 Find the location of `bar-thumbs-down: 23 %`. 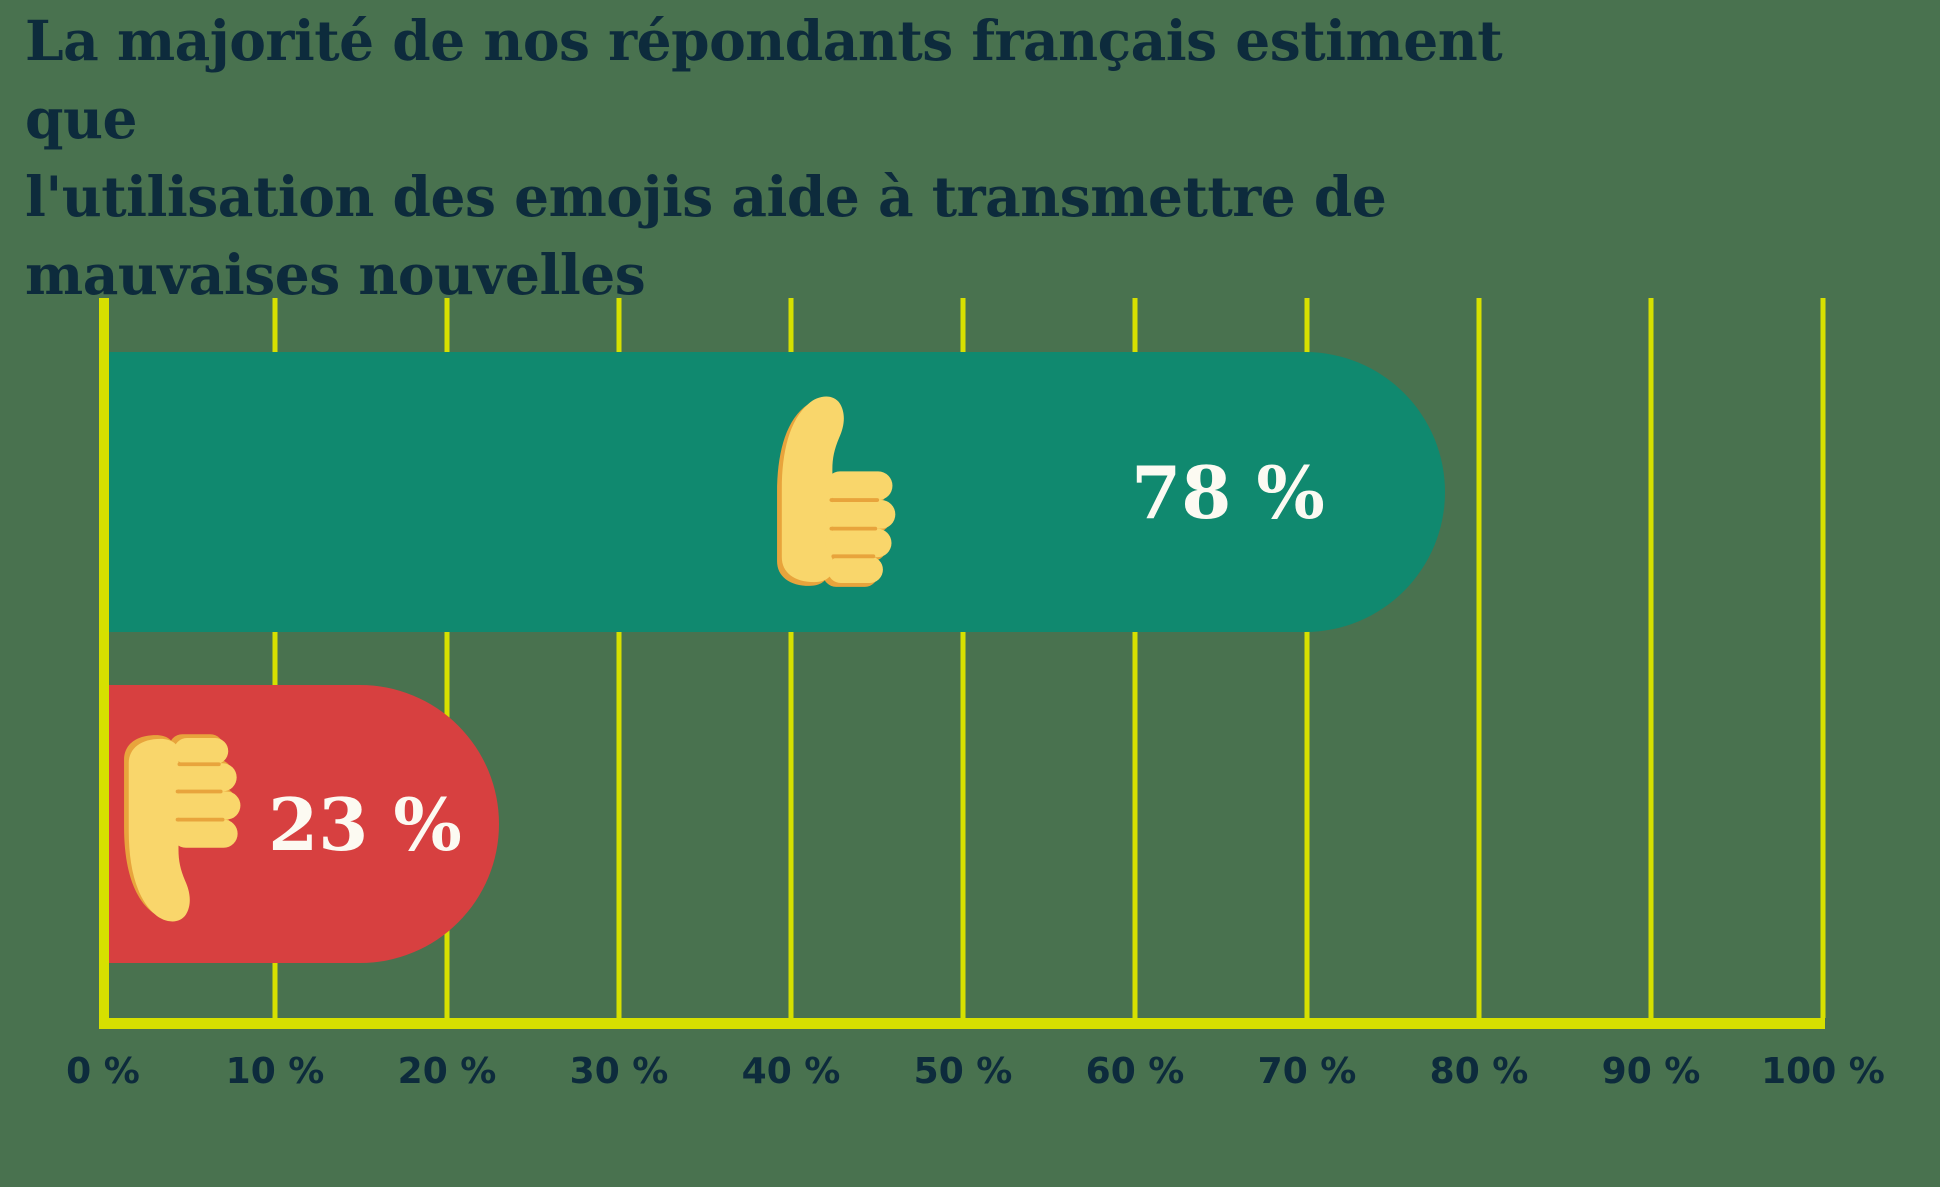

bar-thumbs-down: 23 % is located at coordinates (304, 824).